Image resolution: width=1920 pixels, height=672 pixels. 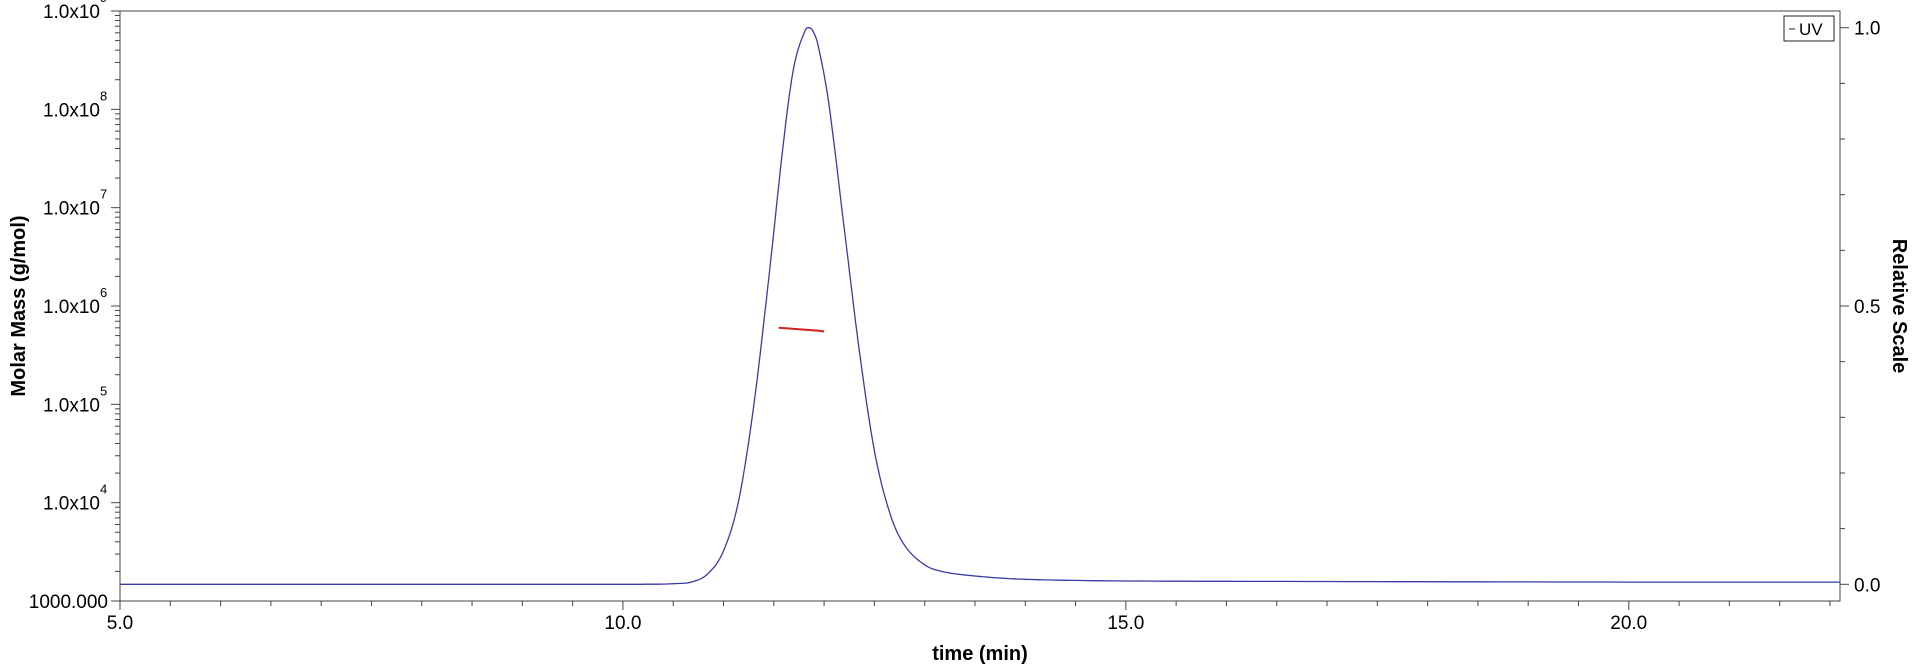 I want to click on y-right-tick-label: 0.5, so click(x=1867, y=307).